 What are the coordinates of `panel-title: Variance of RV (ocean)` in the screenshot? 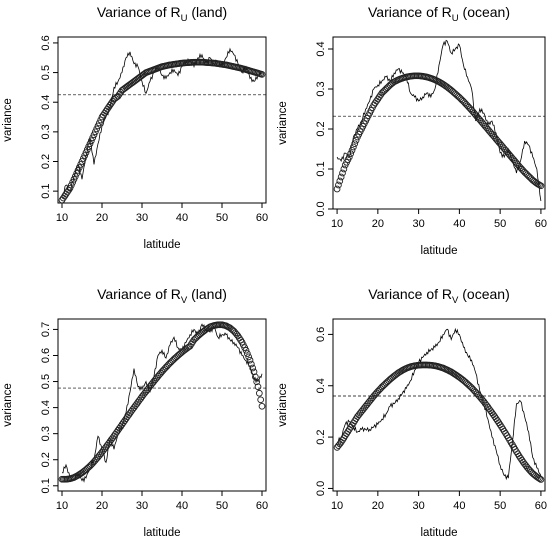 It's located at (438, 296).